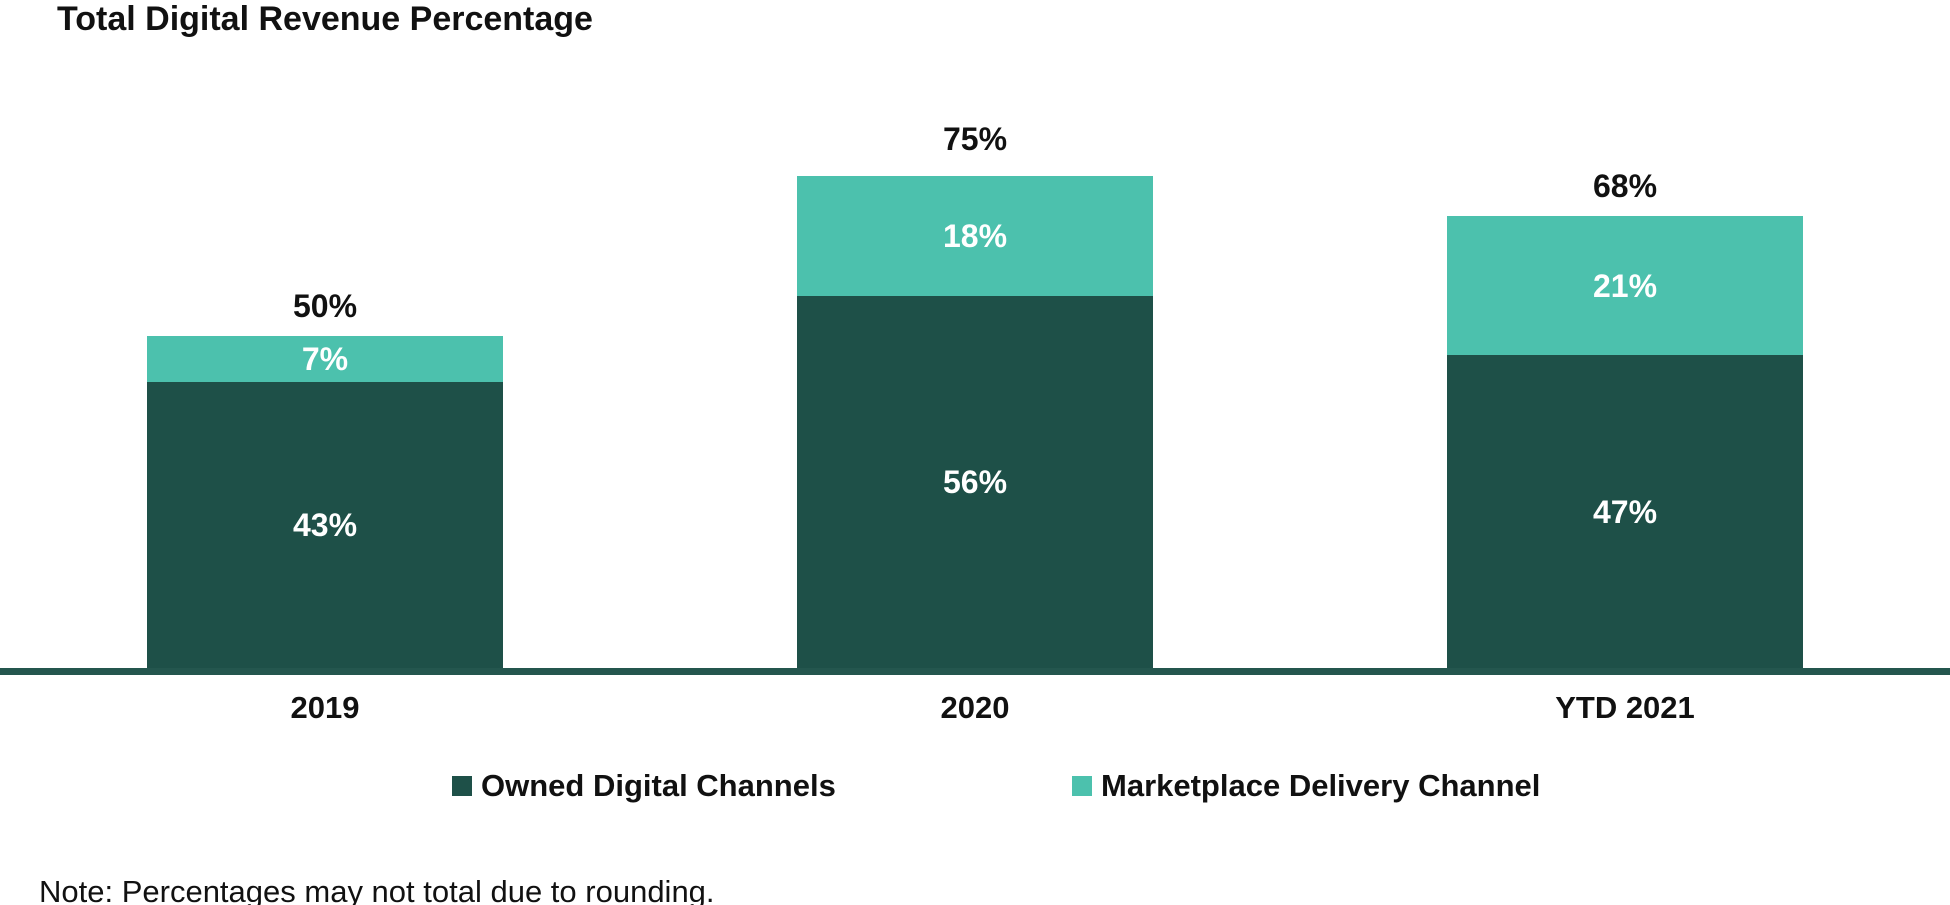  Describe the element at coordinates (975, 707) in the screenshot. I see `x-axis-label-2020: 2020` at that location.